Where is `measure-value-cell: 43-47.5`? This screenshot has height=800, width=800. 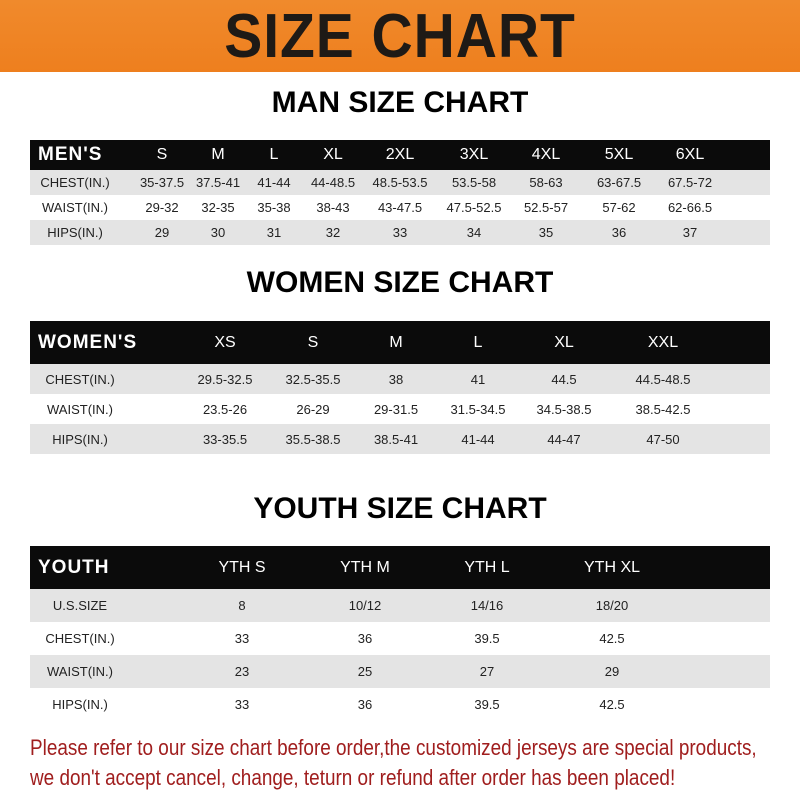
measure-value-cell: 43-47.5 is located at coordinates (400, 207).